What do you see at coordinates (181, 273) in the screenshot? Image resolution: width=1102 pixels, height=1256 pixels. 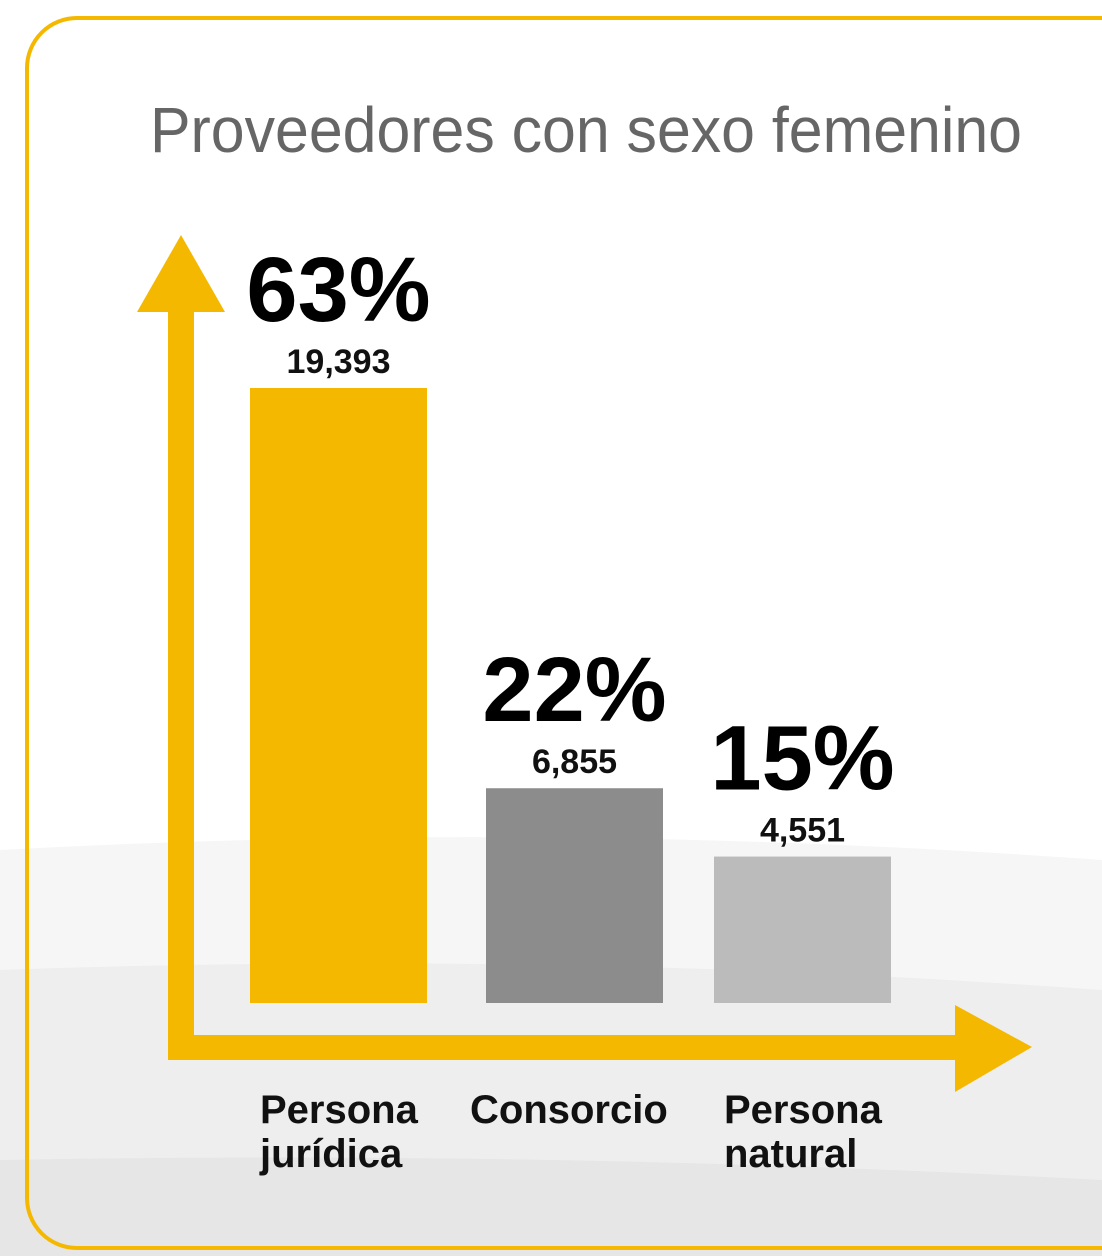 I see `y-axis-arrow` at bounding box center [181, 273].